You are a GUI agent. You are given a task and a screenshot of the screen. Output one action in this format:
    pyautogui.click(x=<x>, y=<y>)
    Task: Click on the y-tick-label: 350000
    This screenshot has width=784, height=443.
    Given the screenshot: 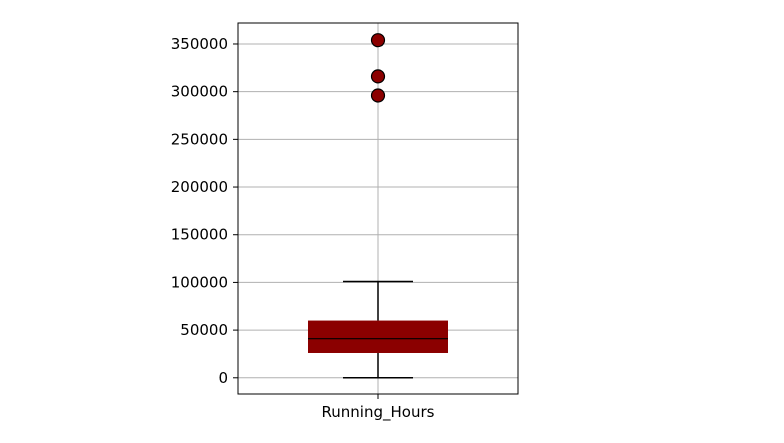 What is the action you would take?
    pyautogui.click(x=199, y=44)
    